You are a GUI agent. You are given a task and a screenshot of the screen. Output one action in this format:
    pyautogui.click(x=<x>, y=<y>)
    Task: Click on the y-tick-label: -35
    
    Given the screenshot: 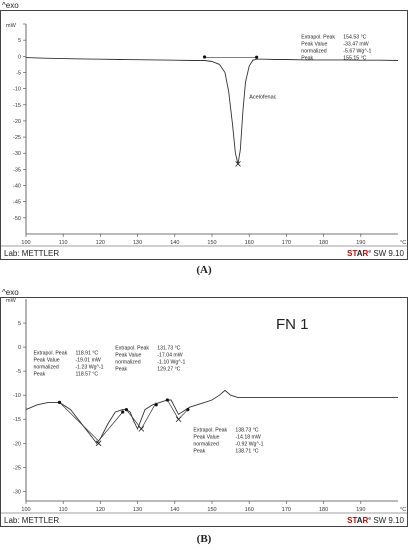 What is the action you would take?
    pyautogui.click(x=17, y=170)
    